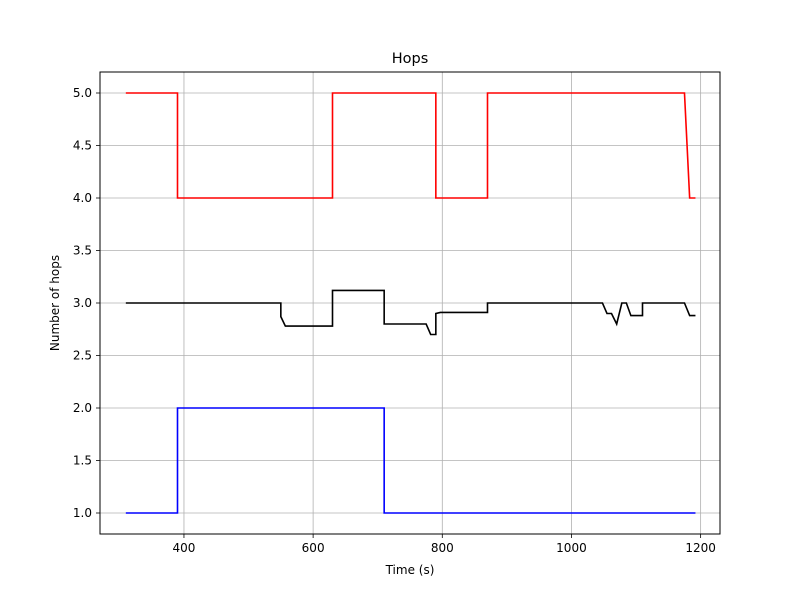 This screenshot has width=800, height=600. Describe the element at coordinates (82, 356) in the screenshot. I see `y-tick-label: 2.5` at that location.